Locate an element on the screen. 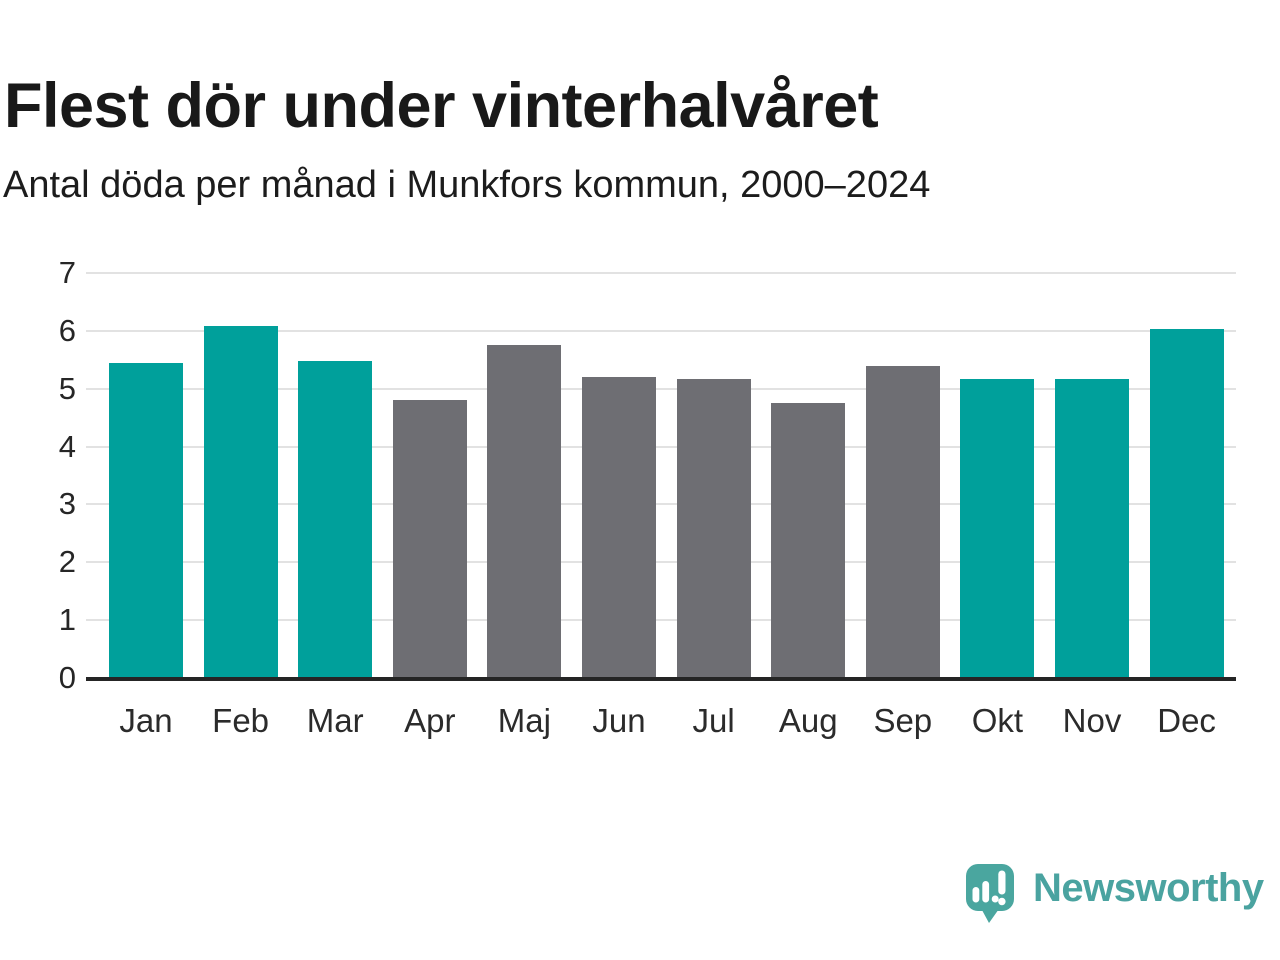 The image size is (1280, 960). x-axis-month-label-nov: Nov is located at coordinates (1092, 720).